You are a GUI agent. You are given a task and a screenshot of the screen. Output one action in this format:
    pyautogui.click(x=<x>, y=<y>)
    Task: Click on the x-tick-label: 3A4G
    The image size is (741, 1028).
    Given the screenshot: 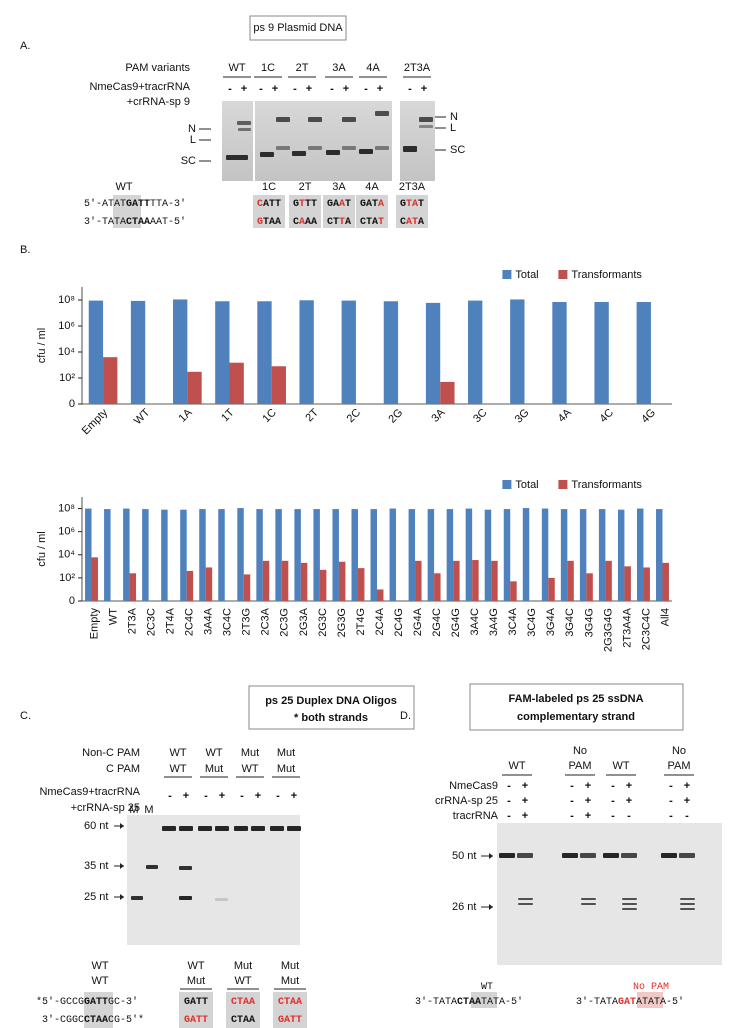 What is the action you would take?
    pyautogui.click(x=494, y=622)
    